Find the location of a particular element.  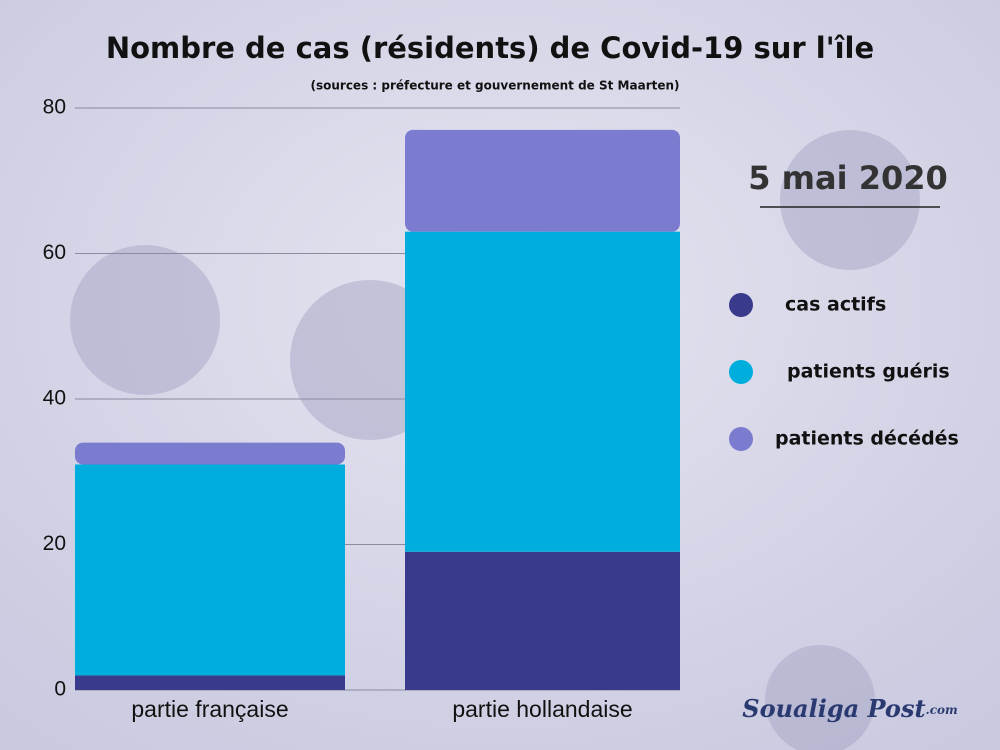

logo: Soualiga Post.com is located at coordinates (849, 708).